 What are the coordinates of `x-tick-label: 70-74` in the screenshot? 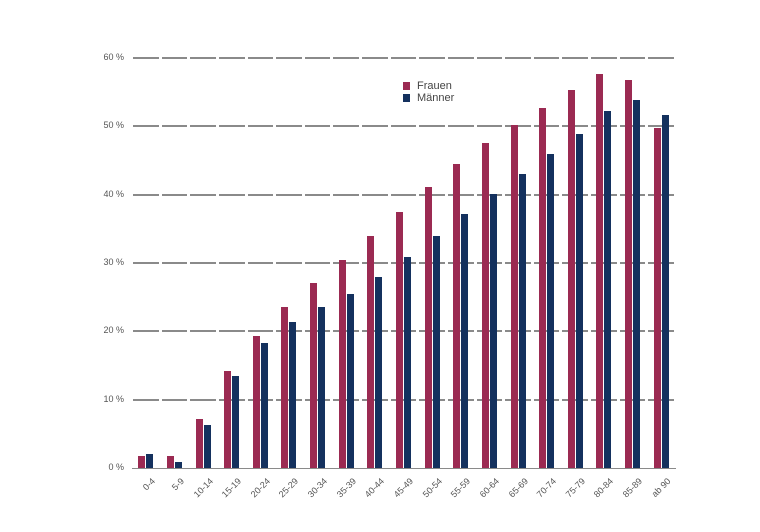 It's located at (546, 488).